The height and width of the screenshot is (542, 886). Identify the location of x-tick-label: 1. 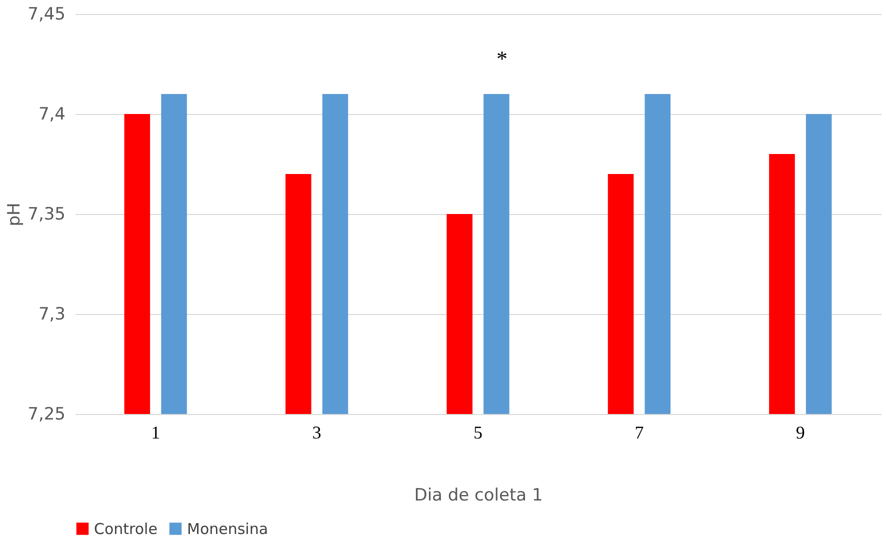
(155, 432).